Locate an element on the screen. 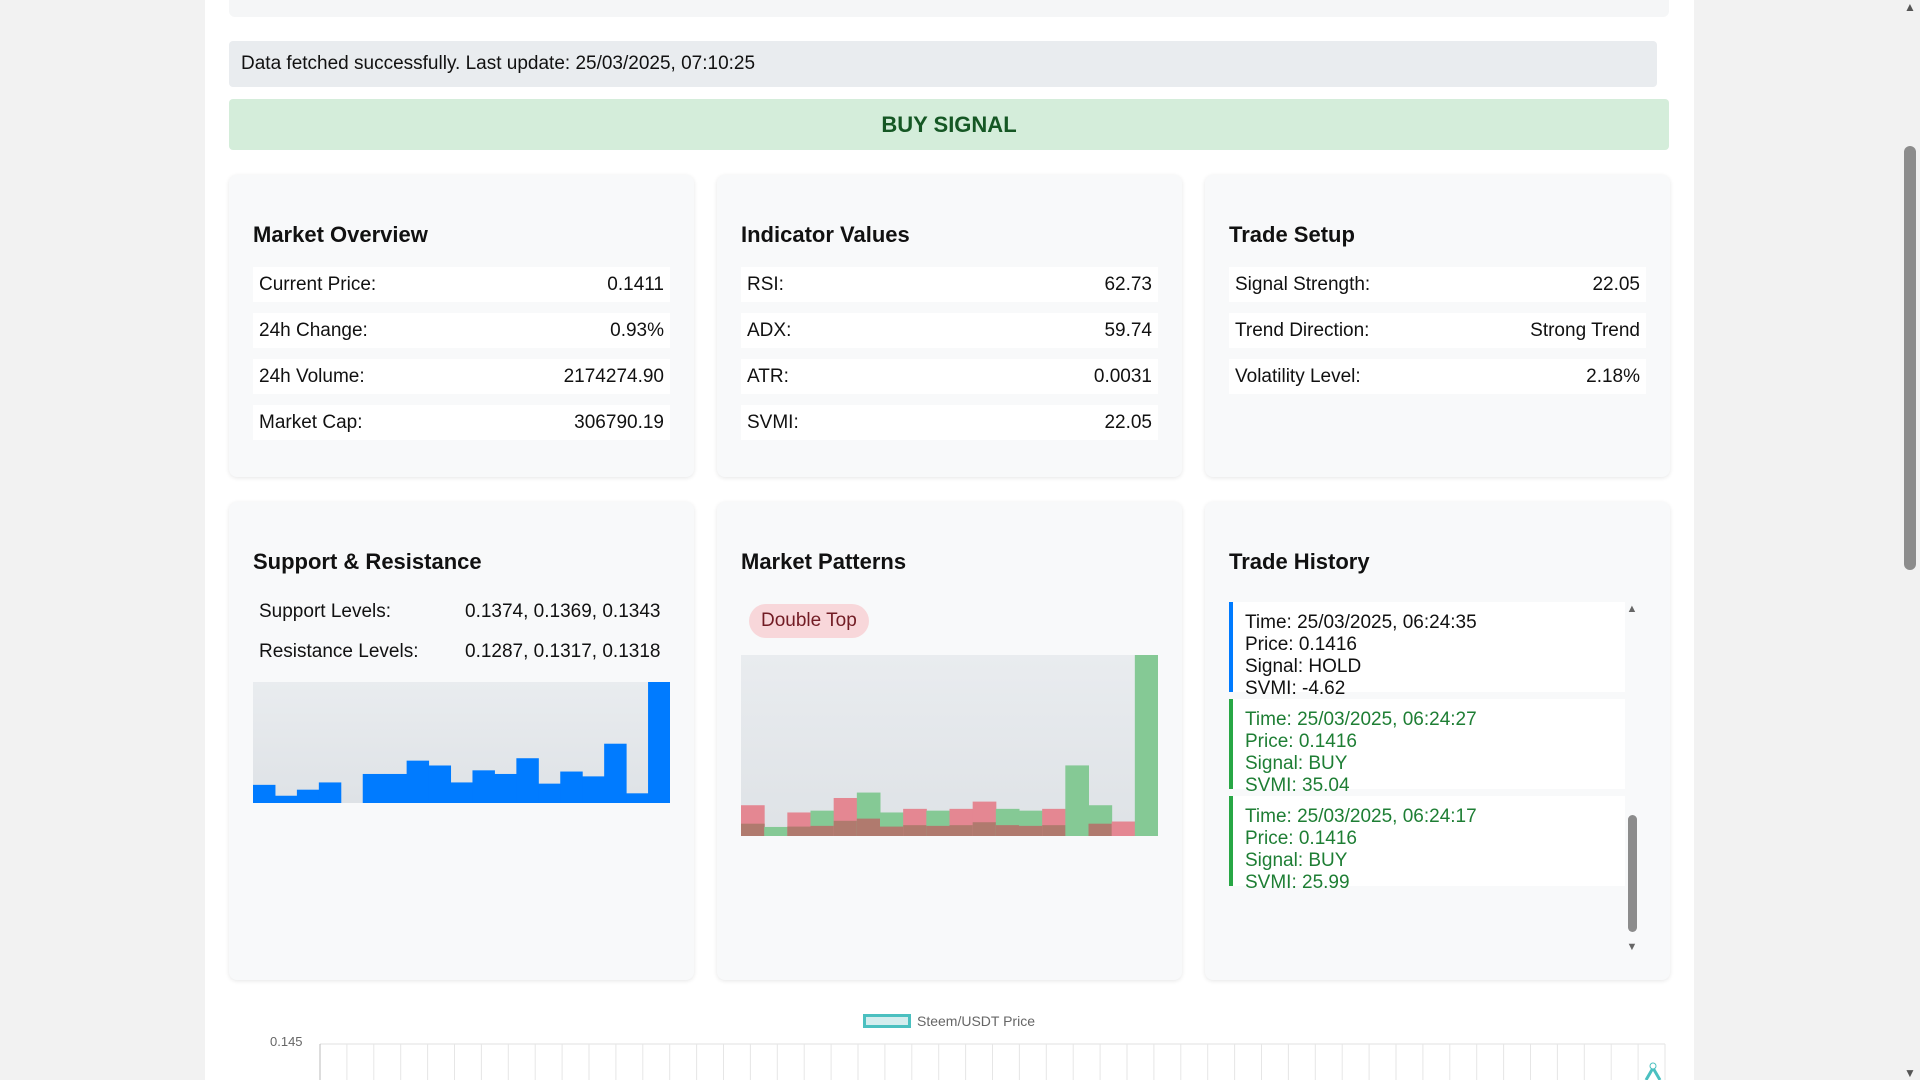 This screenshot has width=1920, height=1080. resistance-levels-label: Resistance Levels: is located at coordinates (339, 651).